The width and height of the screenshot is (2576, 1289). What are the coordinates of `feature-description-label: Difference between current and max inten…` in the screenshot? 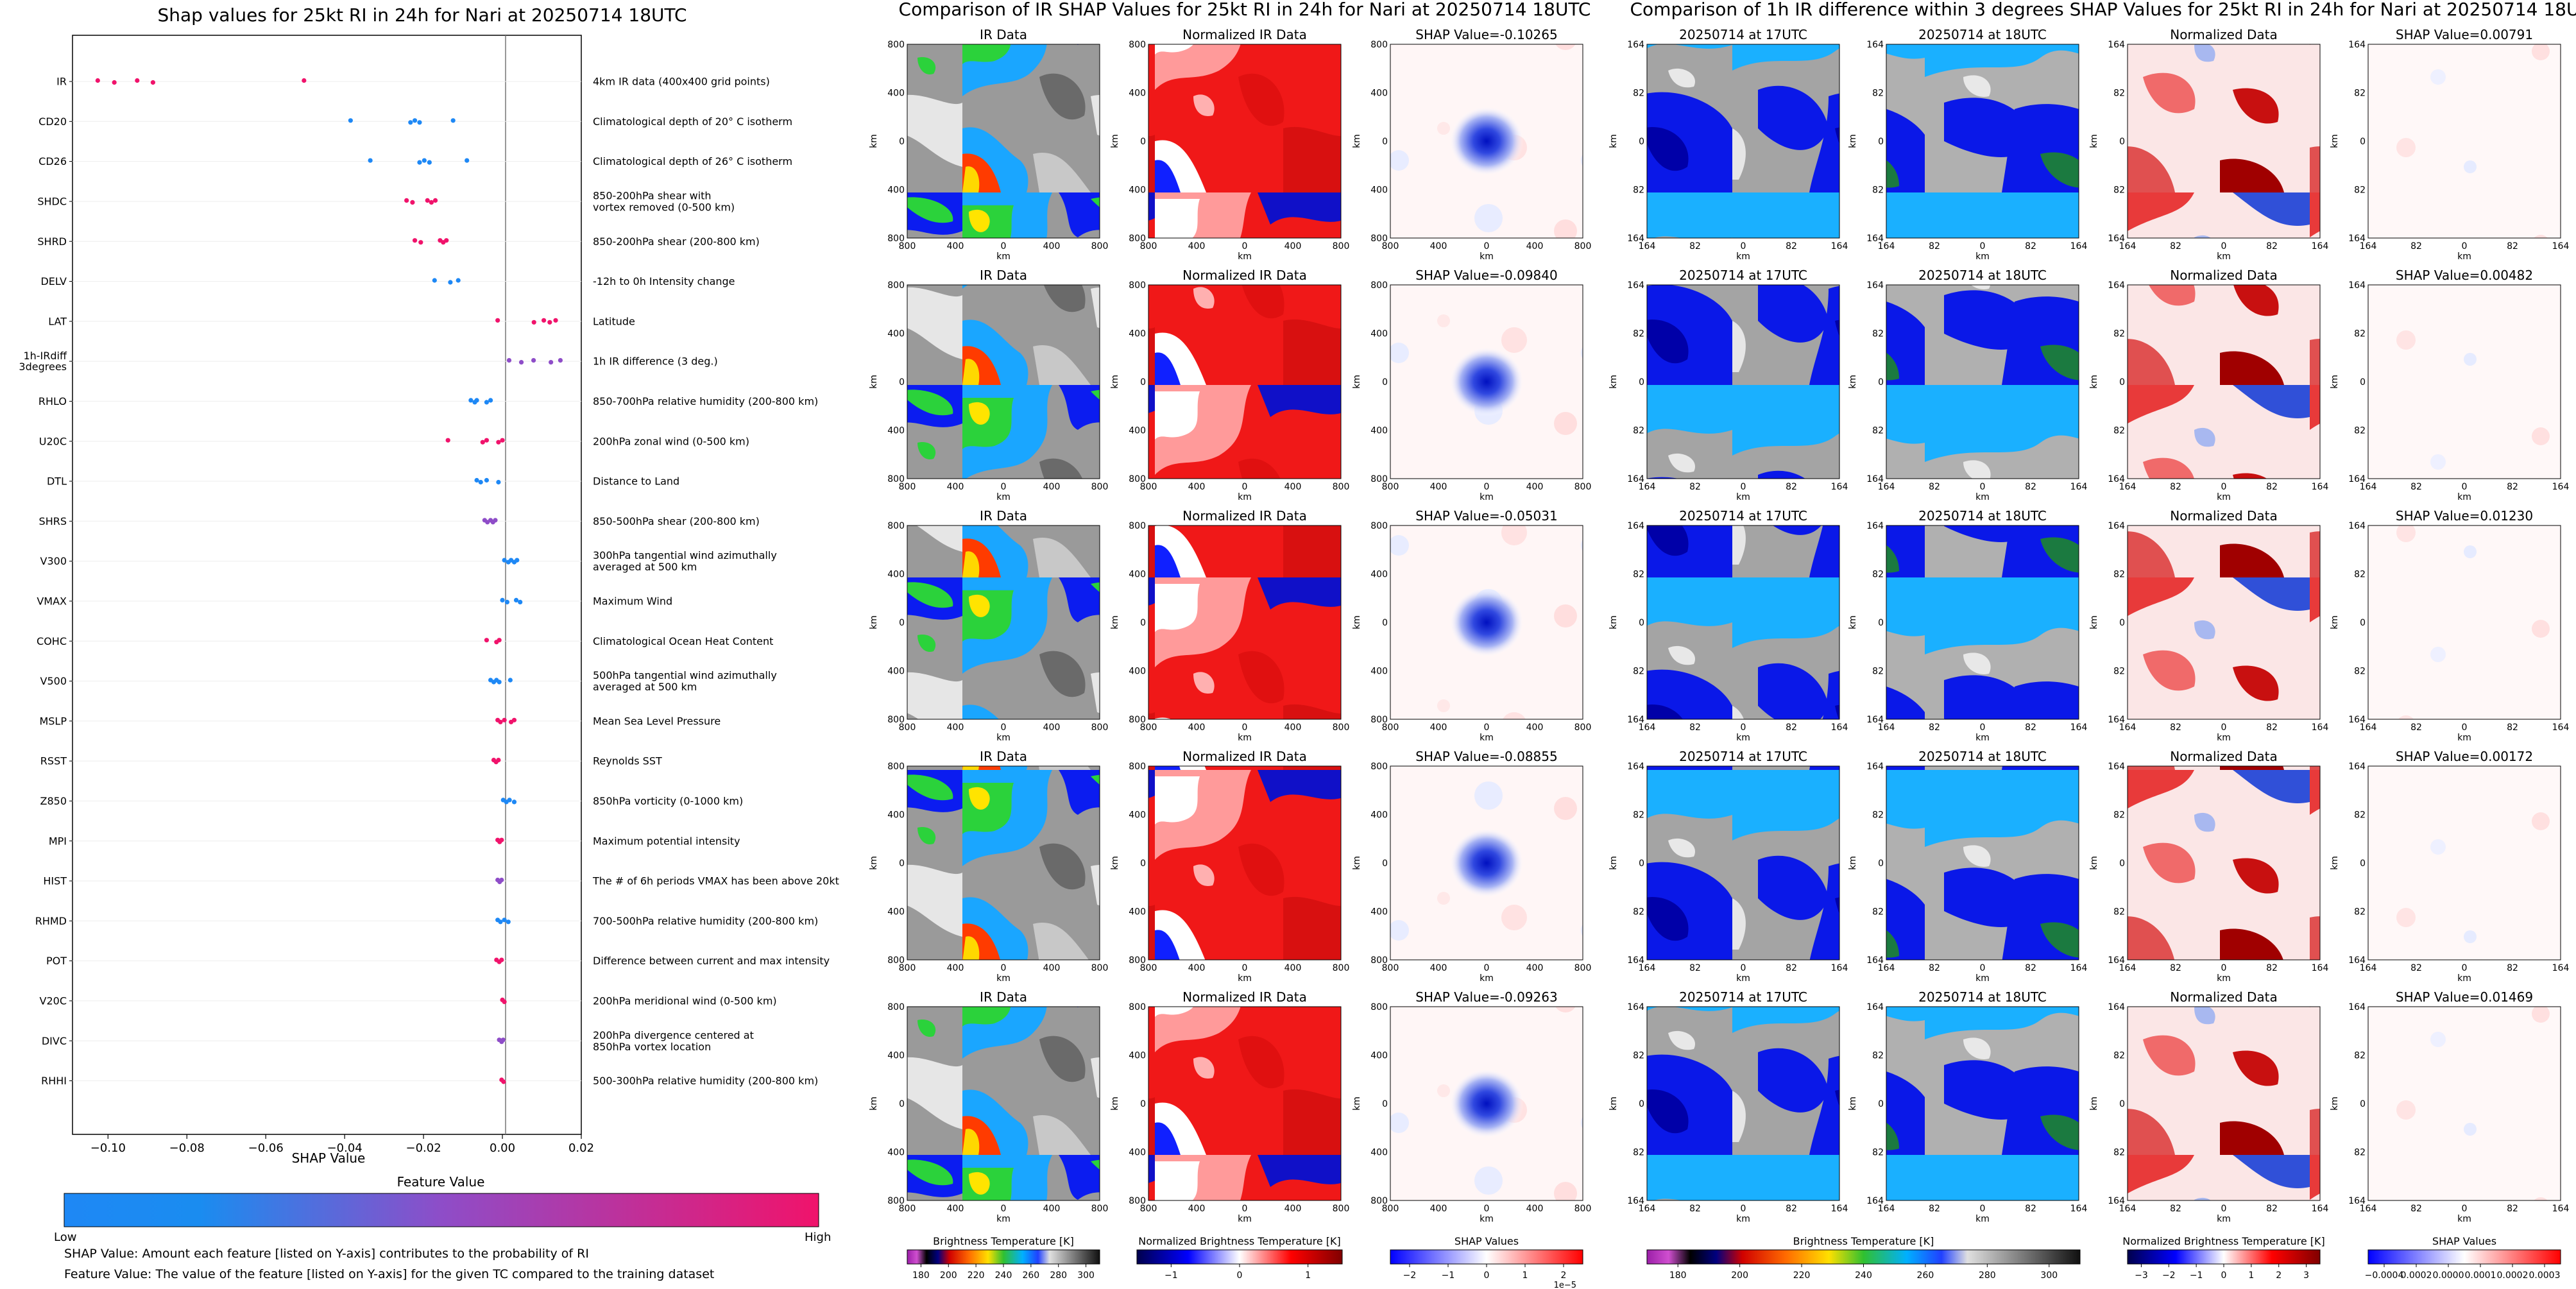 It's located at (711, 961).